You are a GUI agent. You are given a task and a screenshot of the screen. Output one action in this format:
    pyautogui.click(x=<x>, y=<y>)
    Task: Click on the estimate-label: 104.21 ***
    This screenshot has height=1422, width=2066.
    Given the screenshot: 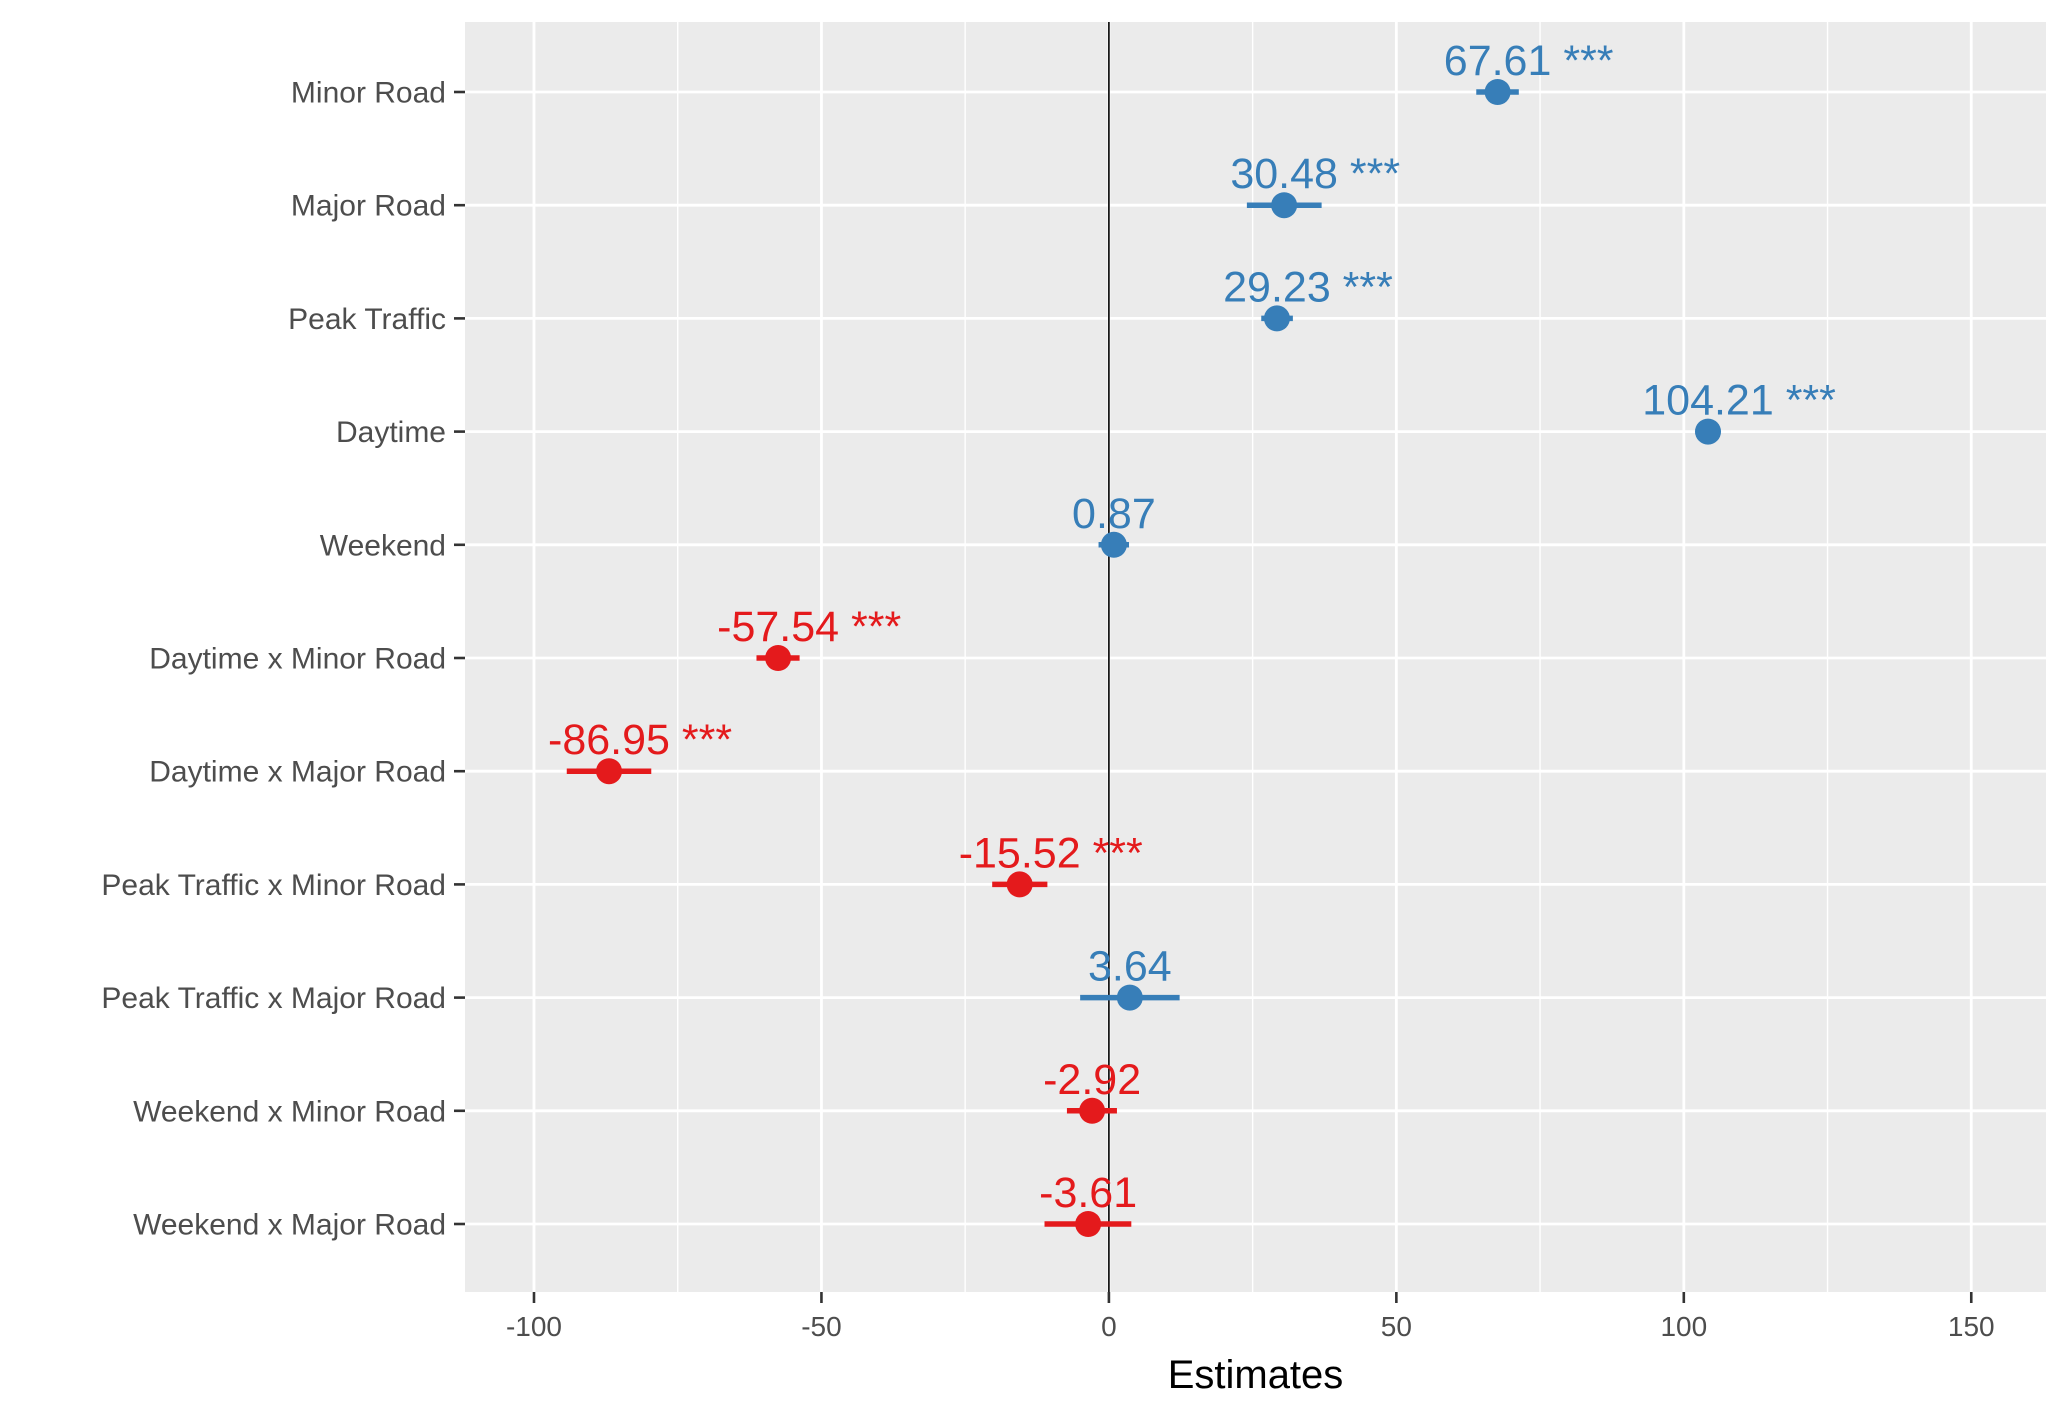 What is the action you would take?
    pyautogui.click(x=1739, y=401)
    